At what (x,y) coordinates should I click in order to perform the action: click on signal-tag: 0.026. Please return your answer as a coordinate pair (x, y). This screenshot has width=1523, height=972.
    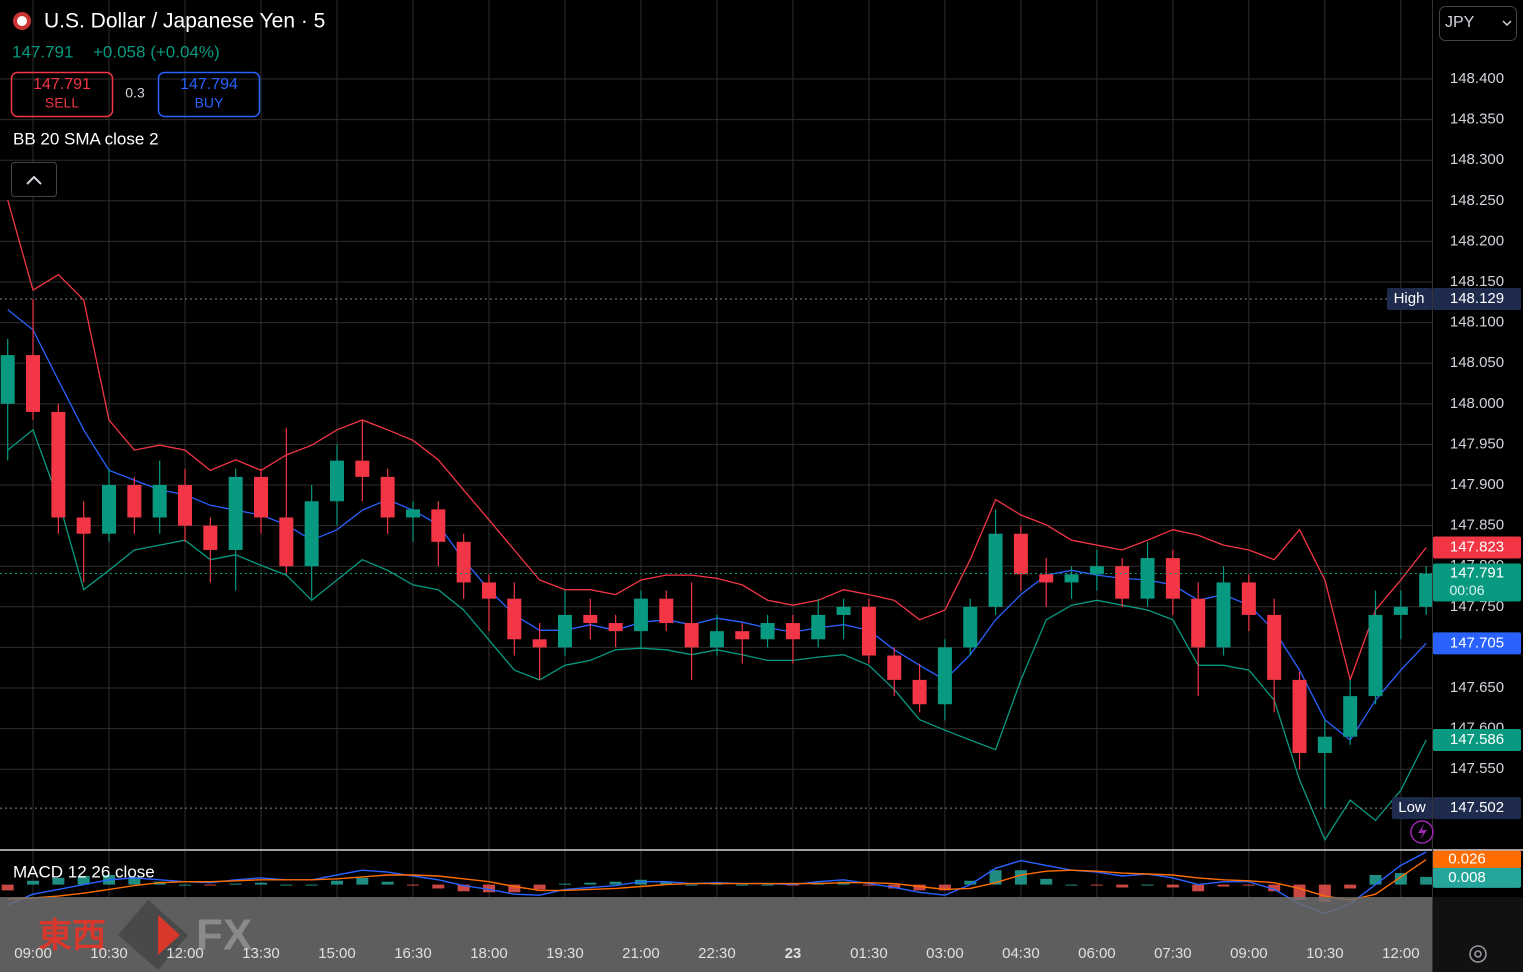
    Looking at the image, I should click on (1467, 859).